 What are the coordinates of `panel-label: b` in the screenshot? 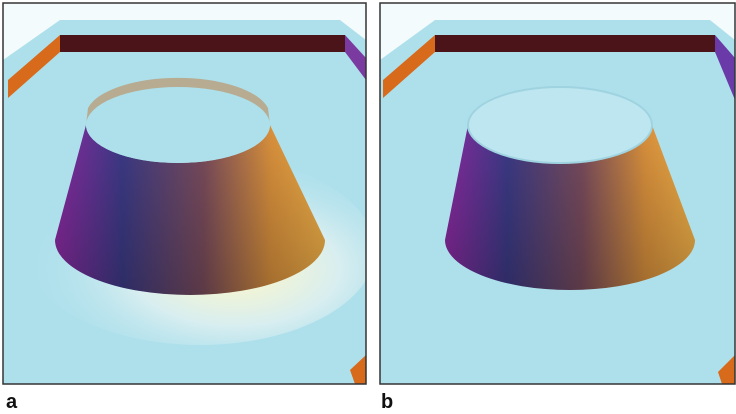 It's located at (387, 402).